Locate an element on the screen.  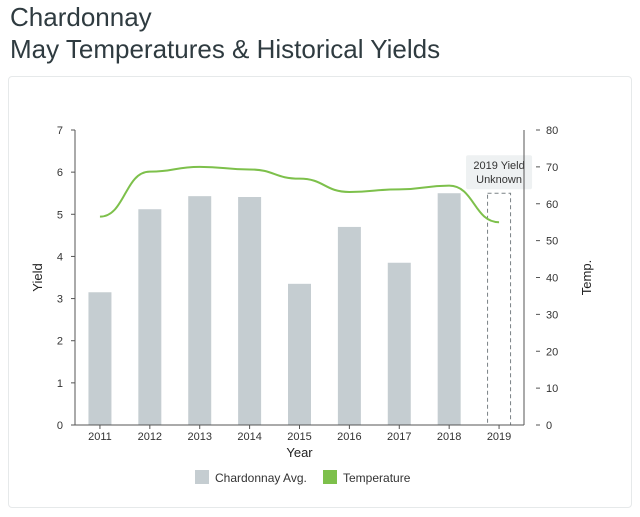
y2-tick-label: 70 is located at coordinates (552, 168).